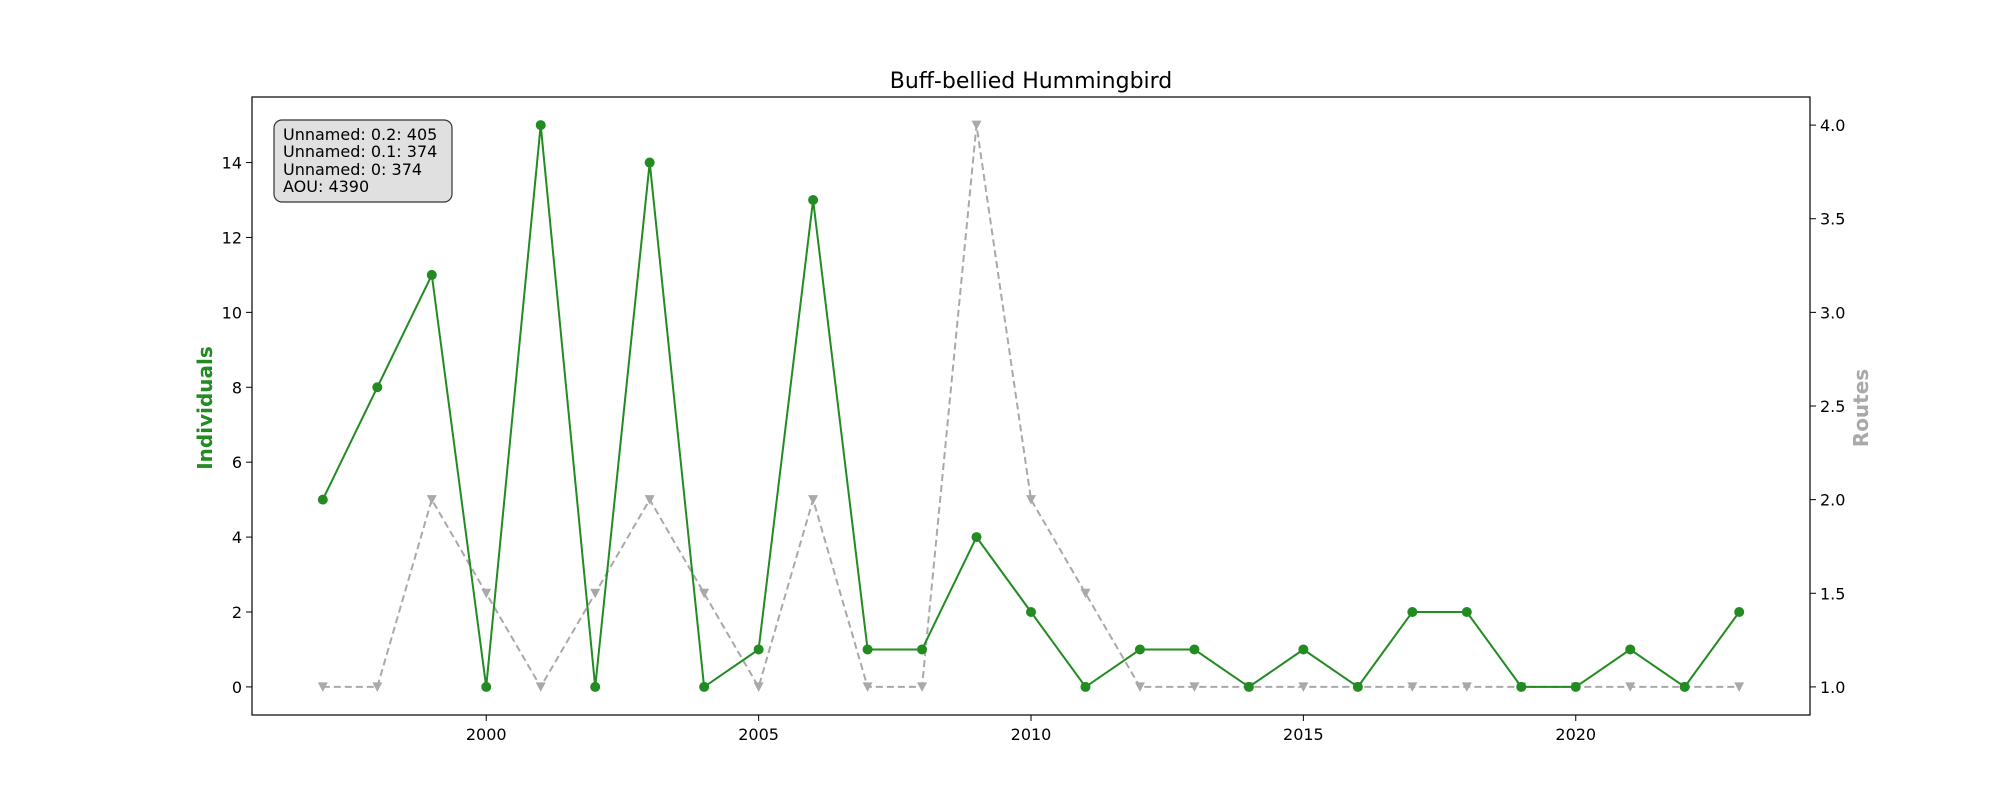 This screenshot has width=2000, height=800. Describe the element at coordinates (1832, 125) in the screenshot. I see `y-right-tick-label: 4.0` at that location.